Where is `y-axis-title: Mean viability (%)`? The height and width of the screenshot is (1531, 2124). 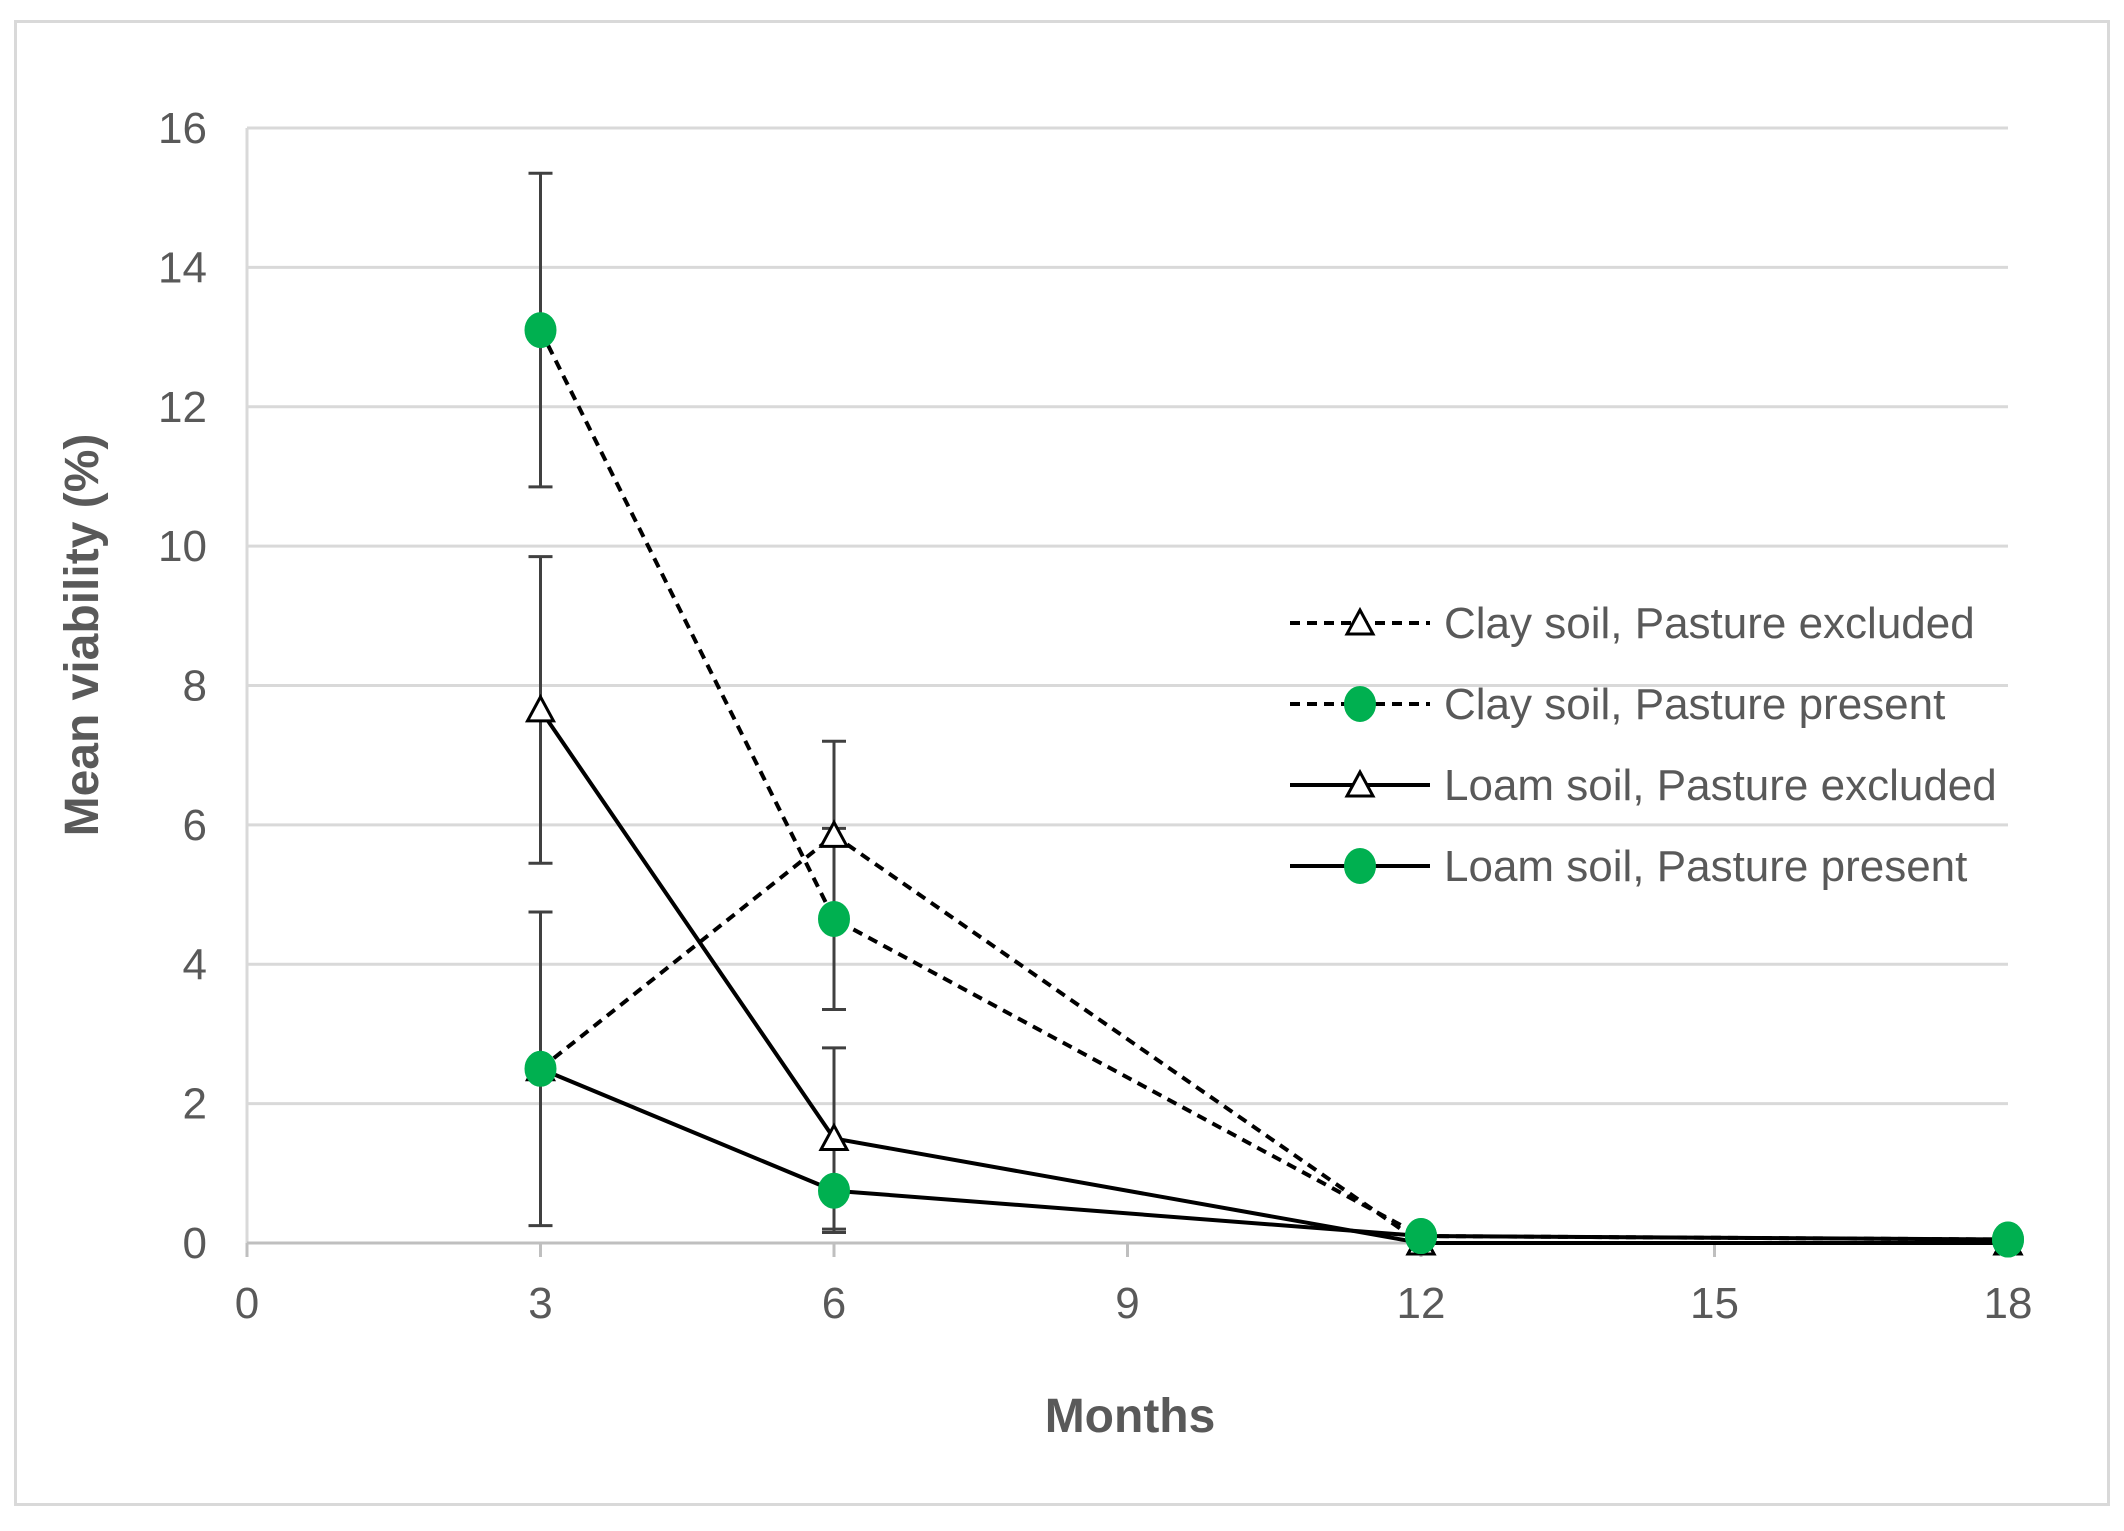
y-axis-title: Mean viability (%) is located at coordinates (82, 635).